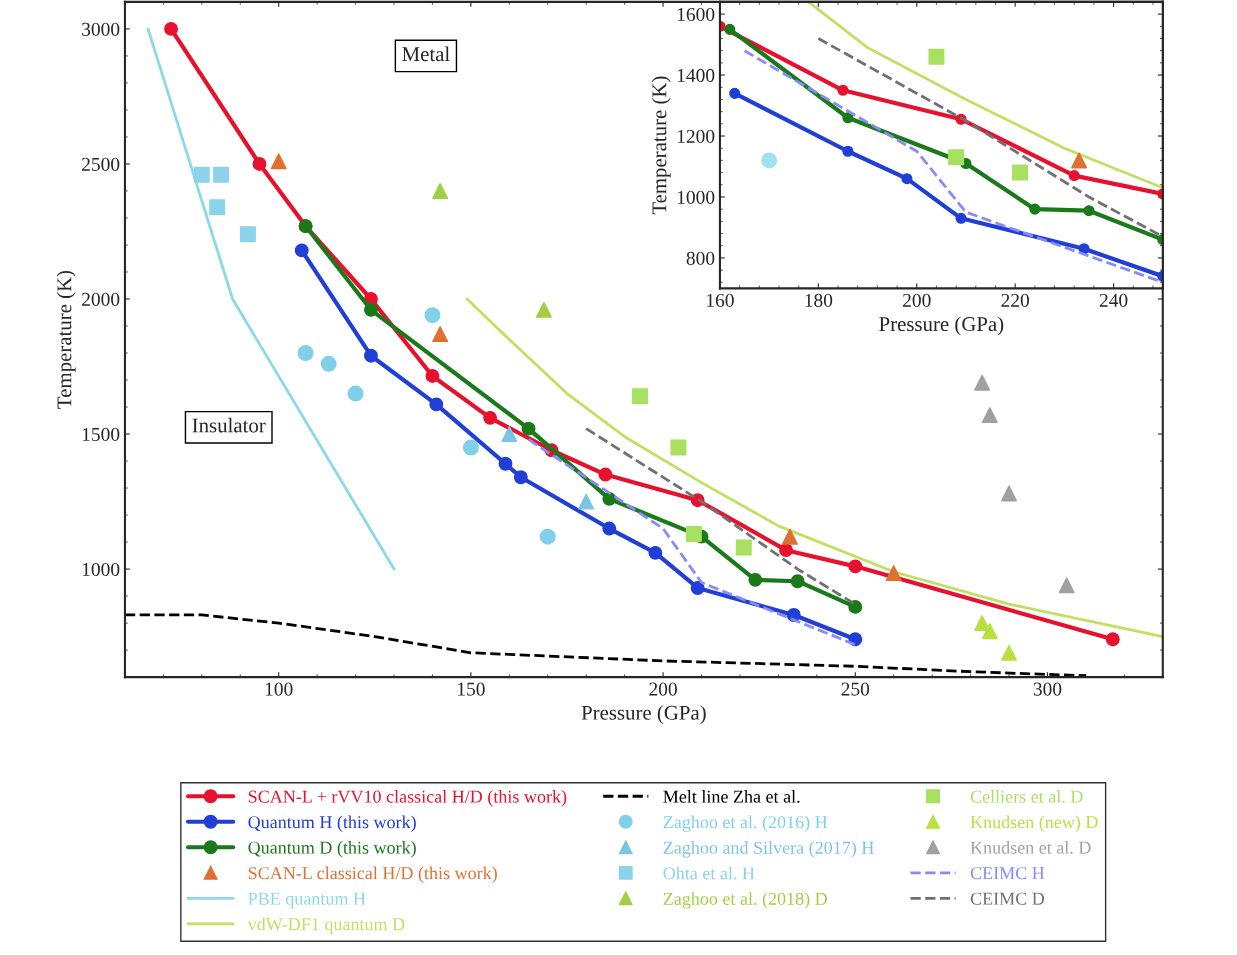 The width and height of the screenshot is (1237, 955). Describe the element at coordinates (696, 136) in the screenshot. I see `y-tick-label: 1200` at that location.